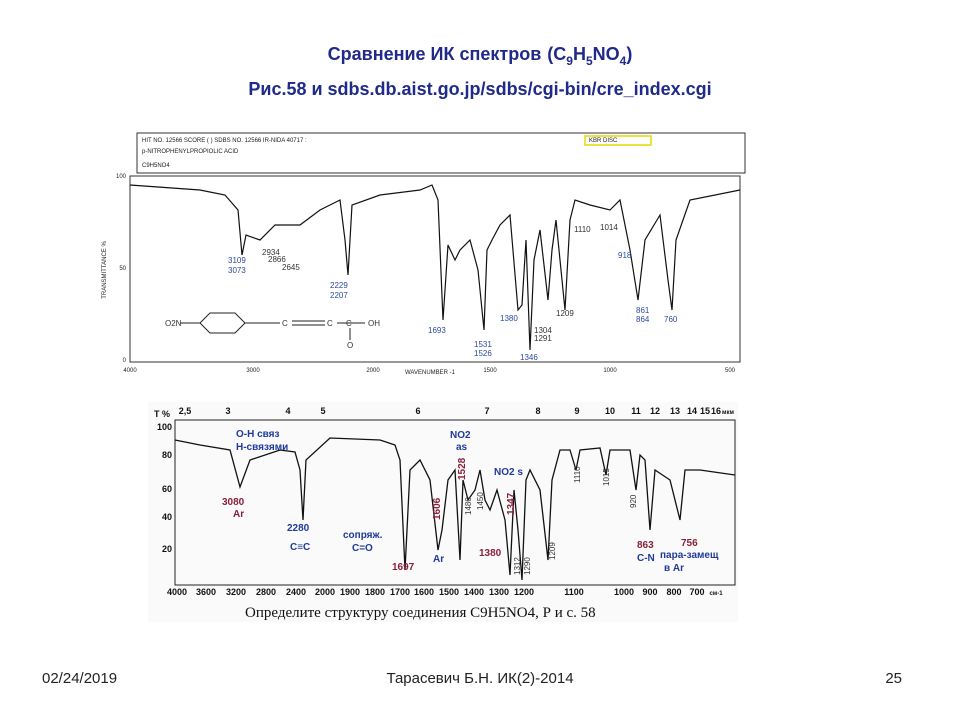 The image size is (960, 720). I want to click on header: KBR DISC, so click(603, 141).